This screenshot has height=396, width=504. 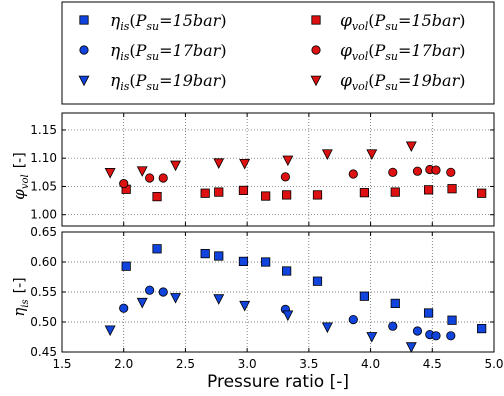 What do you see at coordinates (370, 364) in the screenshot?
I see `x-tick-label: 4.0` at bounding box center [370, 364].